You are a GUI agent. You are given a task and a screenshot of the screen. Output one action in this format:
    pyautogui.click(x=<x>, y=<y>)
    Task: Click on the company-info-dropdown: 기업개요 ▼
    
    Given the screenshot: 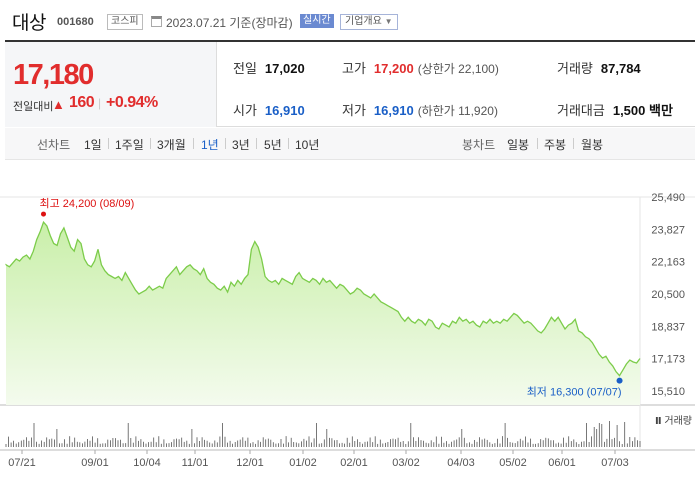 What is the action you would take?
    pyautogui.click(x=369, y=22)
    